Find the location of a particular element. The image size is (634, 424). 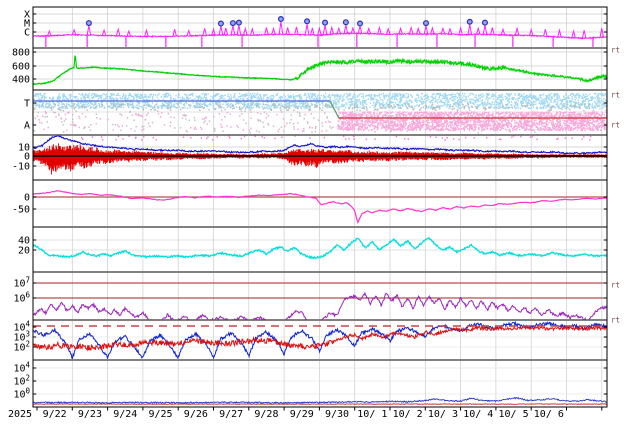

side-label-rt-3: rt is located at coordinates (615, 285).